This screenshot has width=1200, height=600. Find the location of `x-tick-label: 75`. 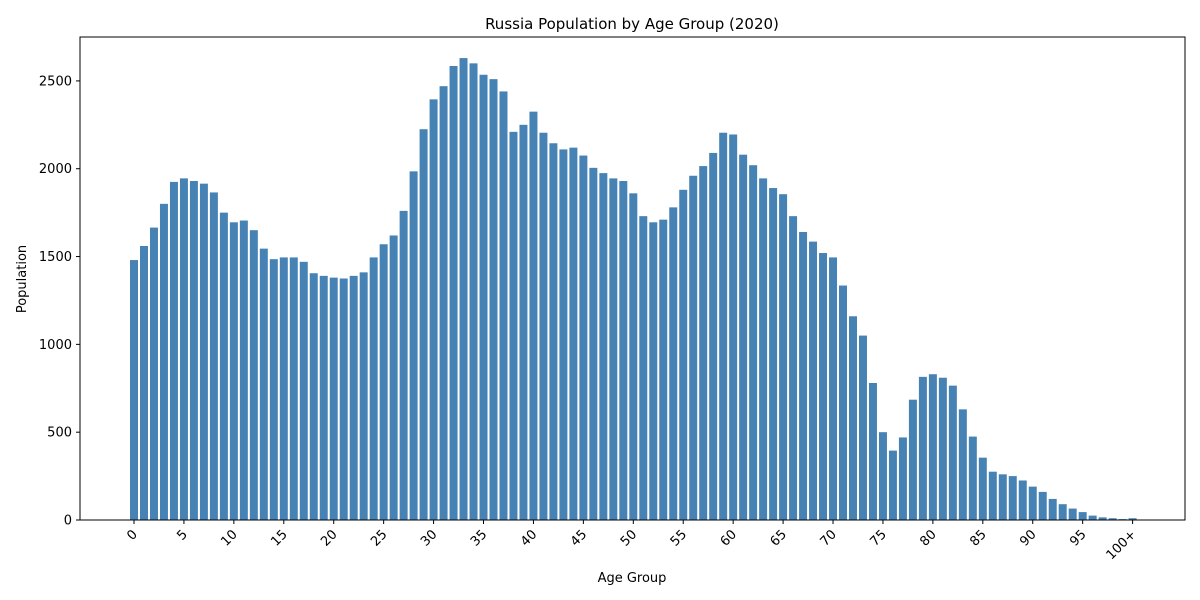

x-tick-label: 75 is located at coordinates (878, 538).